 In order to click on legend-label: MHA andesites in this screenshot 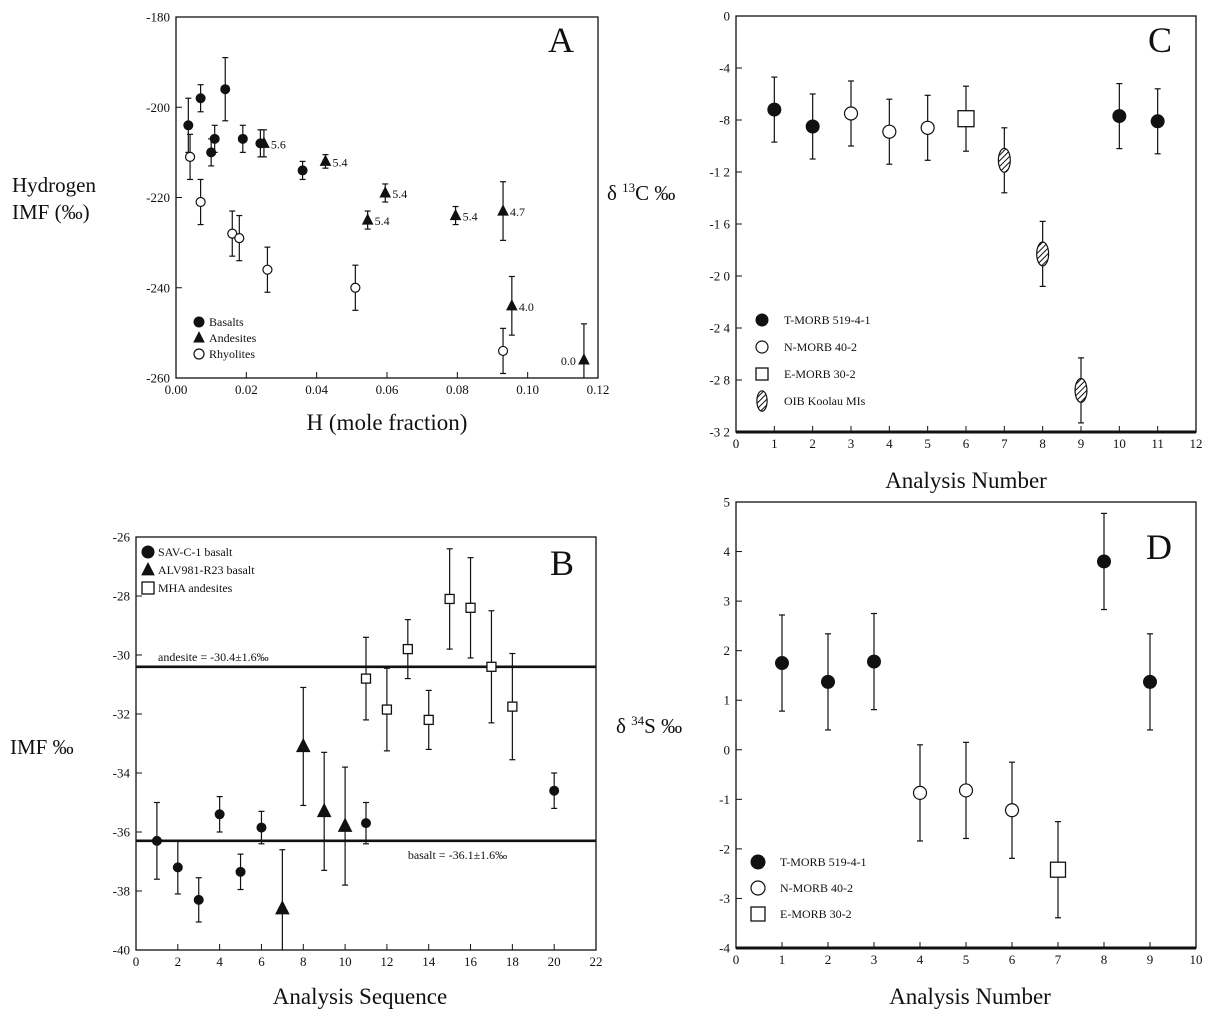, I will do `click(195, 588)`.